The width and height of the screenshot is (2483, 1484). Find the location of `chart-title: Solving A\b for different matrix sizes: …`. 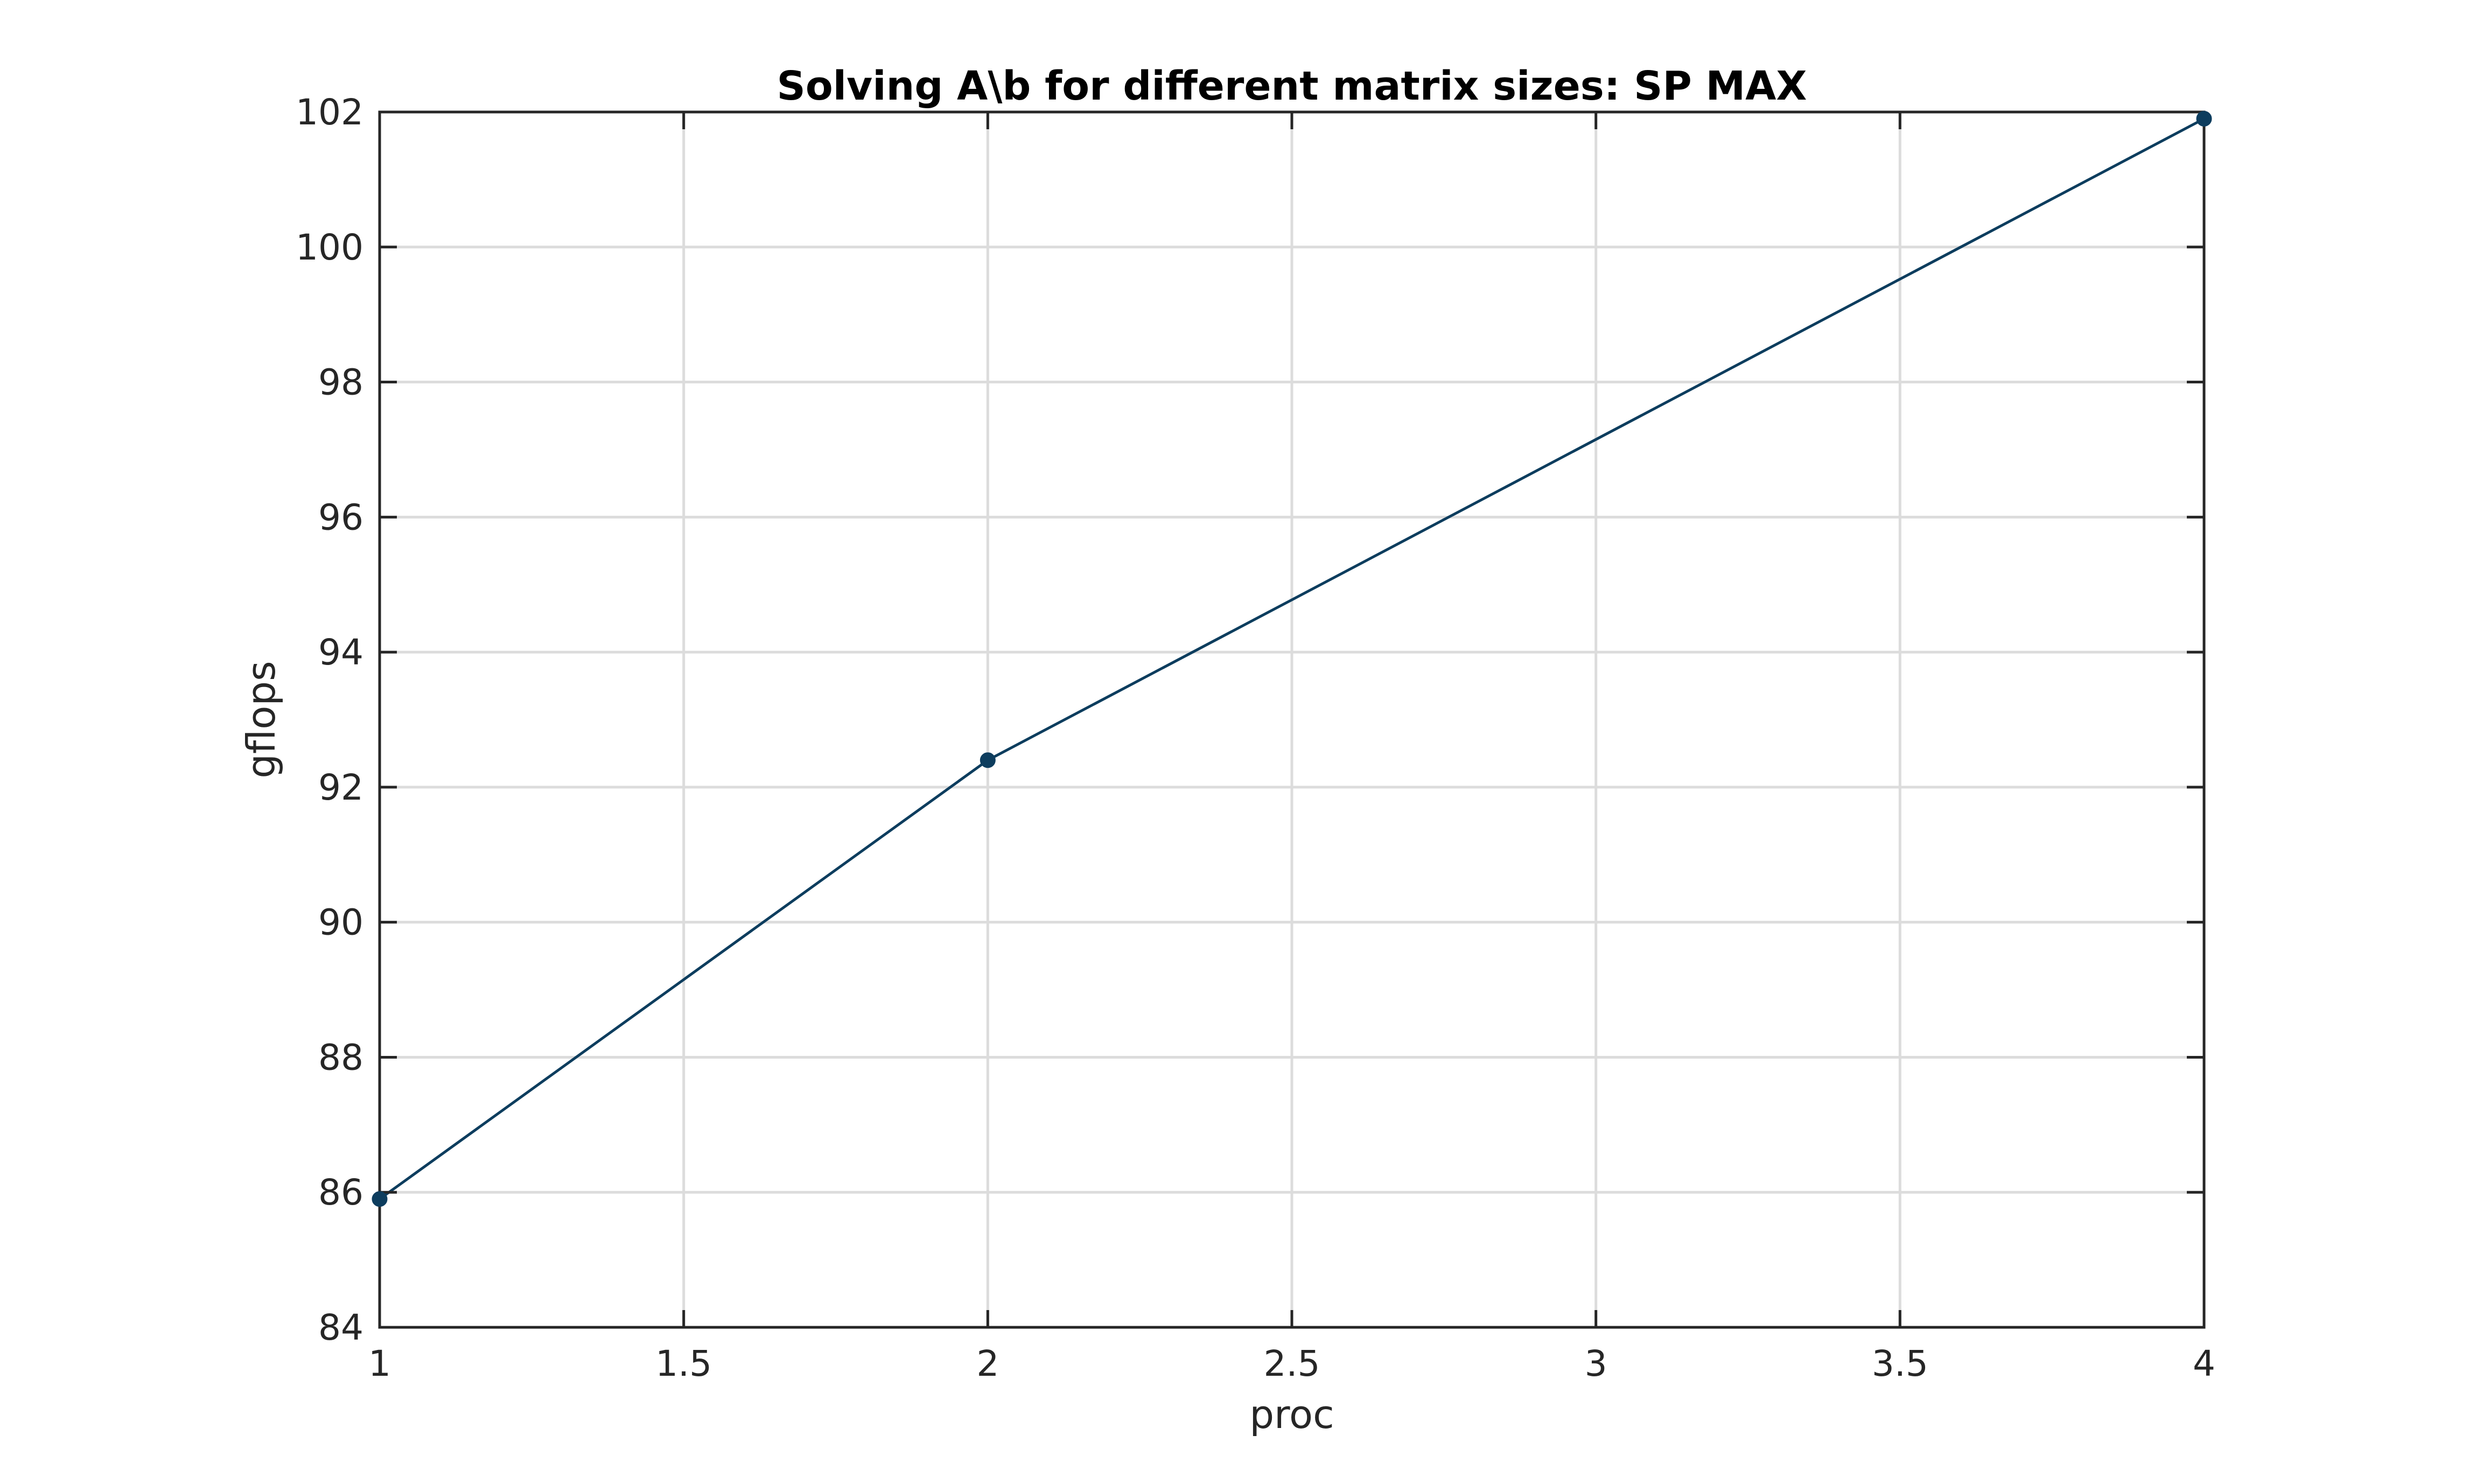

chart-title: Solving A\b for different matrix sizes: … is located at coordinates (1292, 86).